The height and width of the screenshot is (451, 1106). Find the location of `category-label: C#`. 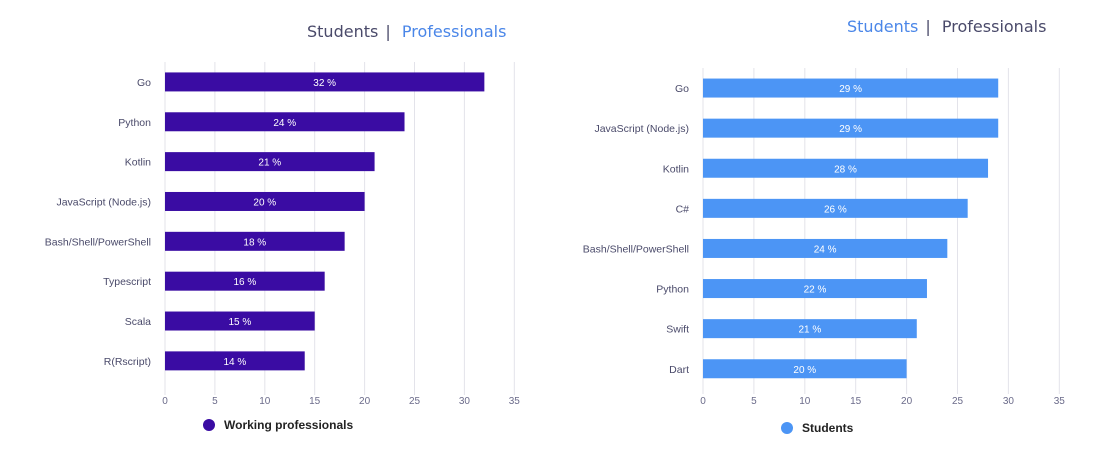

category-label: C# is located at coordinates (683, 209).